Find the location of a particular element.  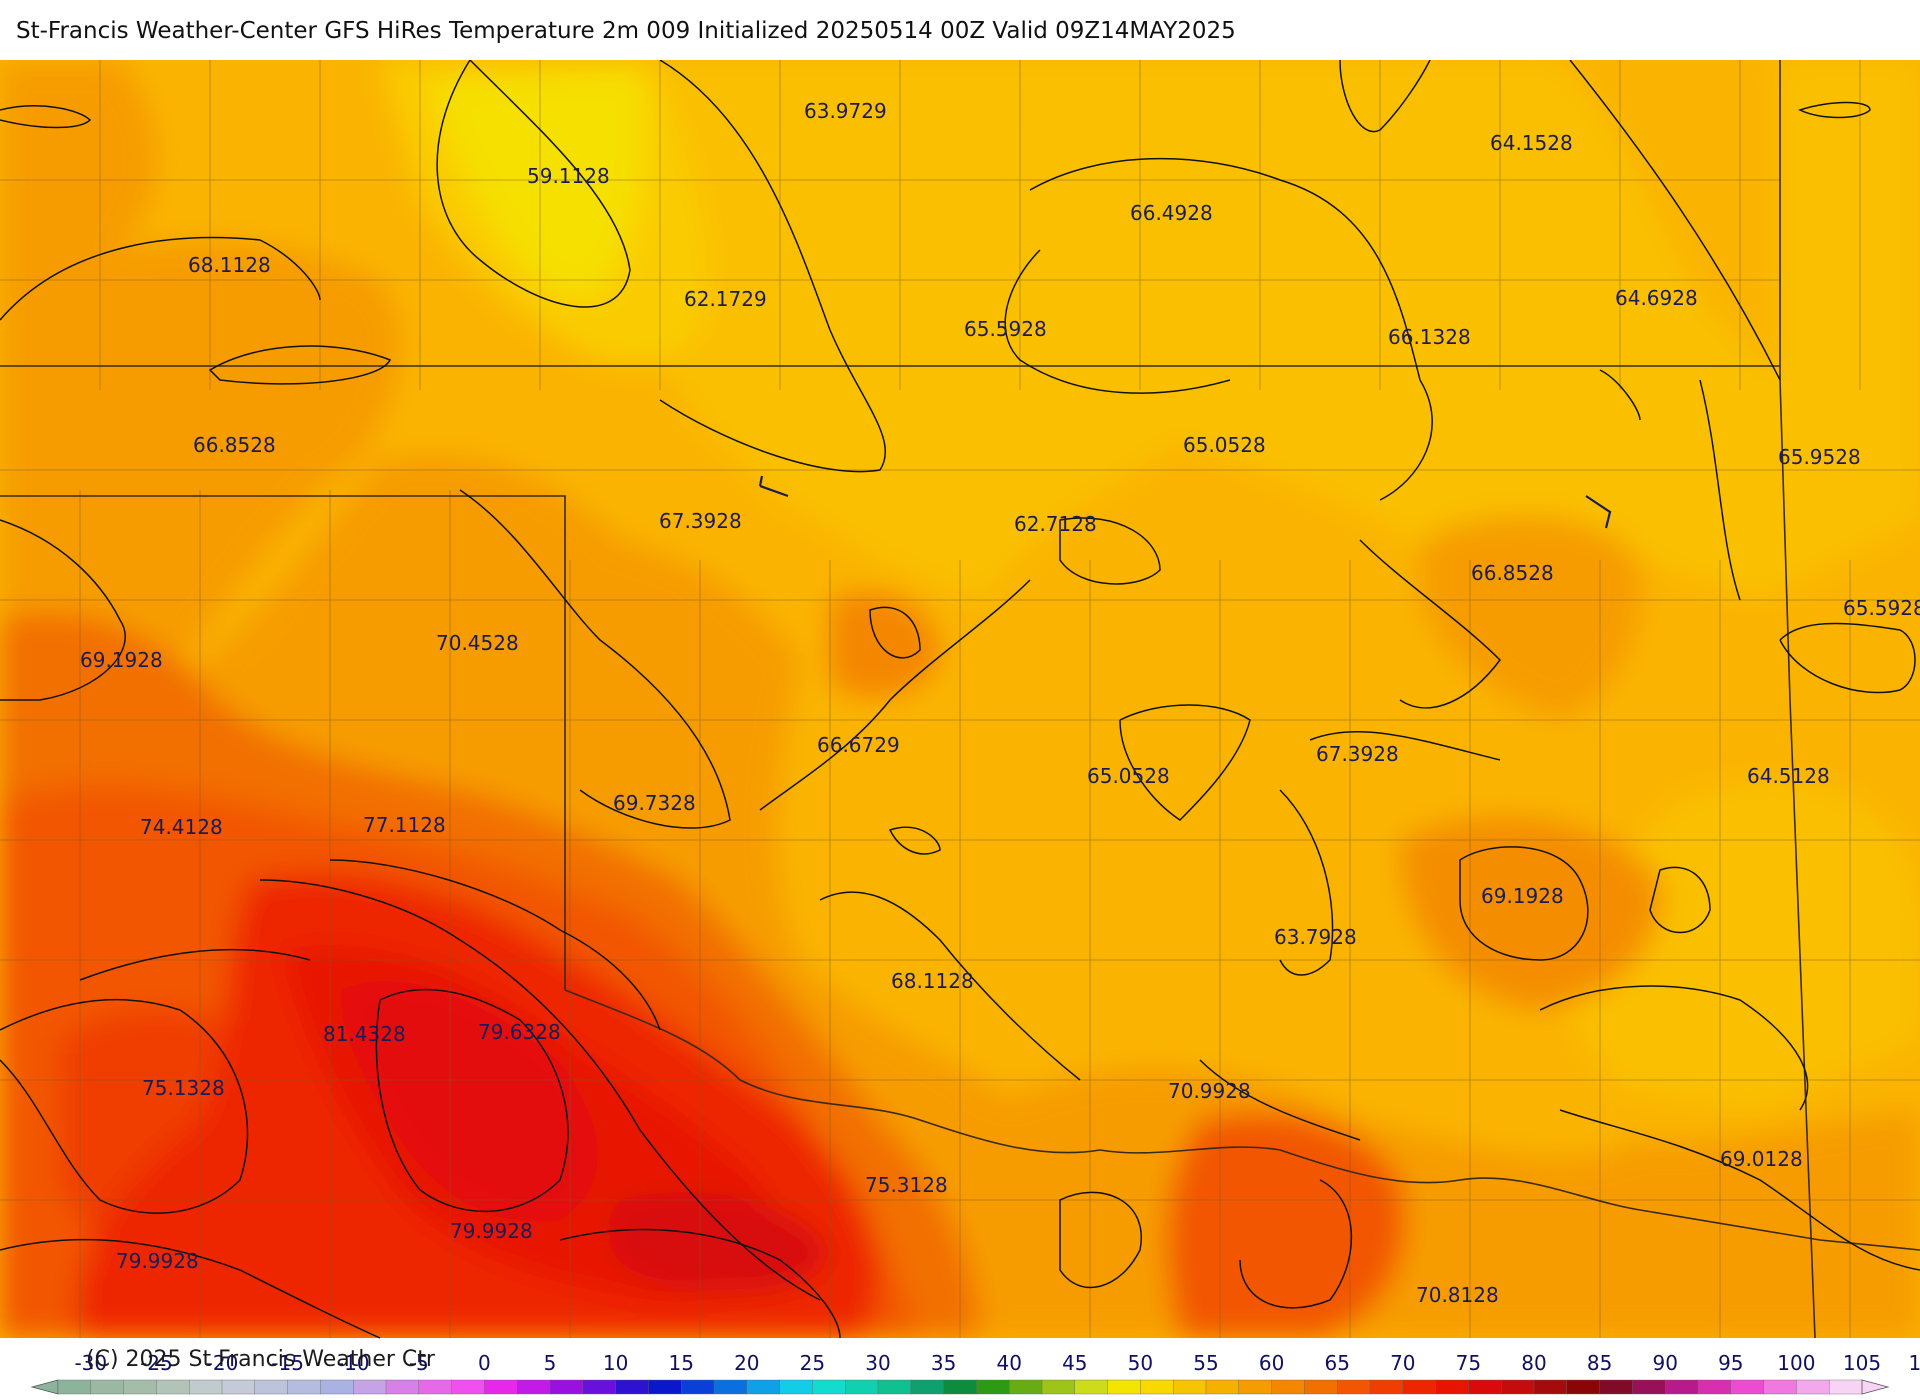

colorbar-tick-label: 45 is located at coordinates (1074, 1363).